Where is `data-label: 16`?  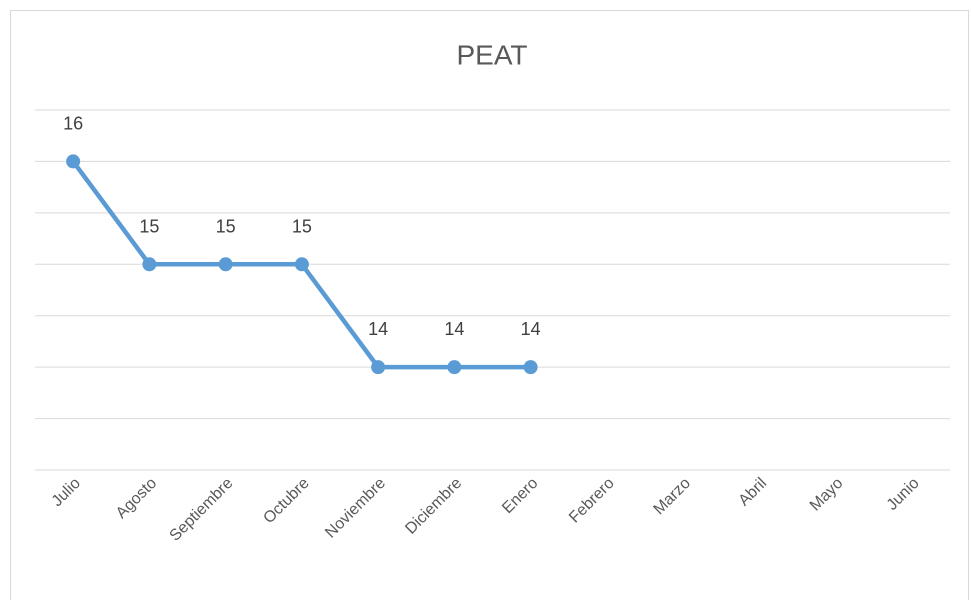
data-label: 16 is located at coordinates (73, 123).